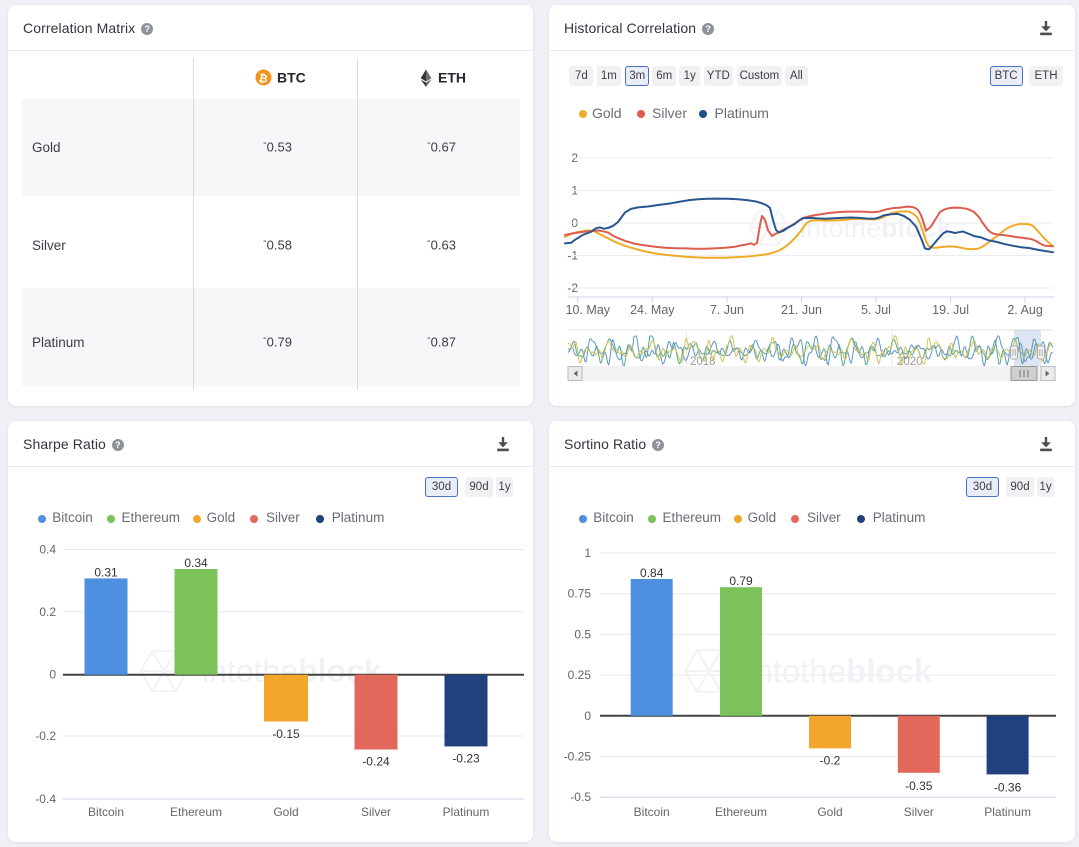 This screenshot has height=847, width=1079. Describe the element at coordinates (652, 310) in the screenshot. I see `svg-text: 24. May` at that location.